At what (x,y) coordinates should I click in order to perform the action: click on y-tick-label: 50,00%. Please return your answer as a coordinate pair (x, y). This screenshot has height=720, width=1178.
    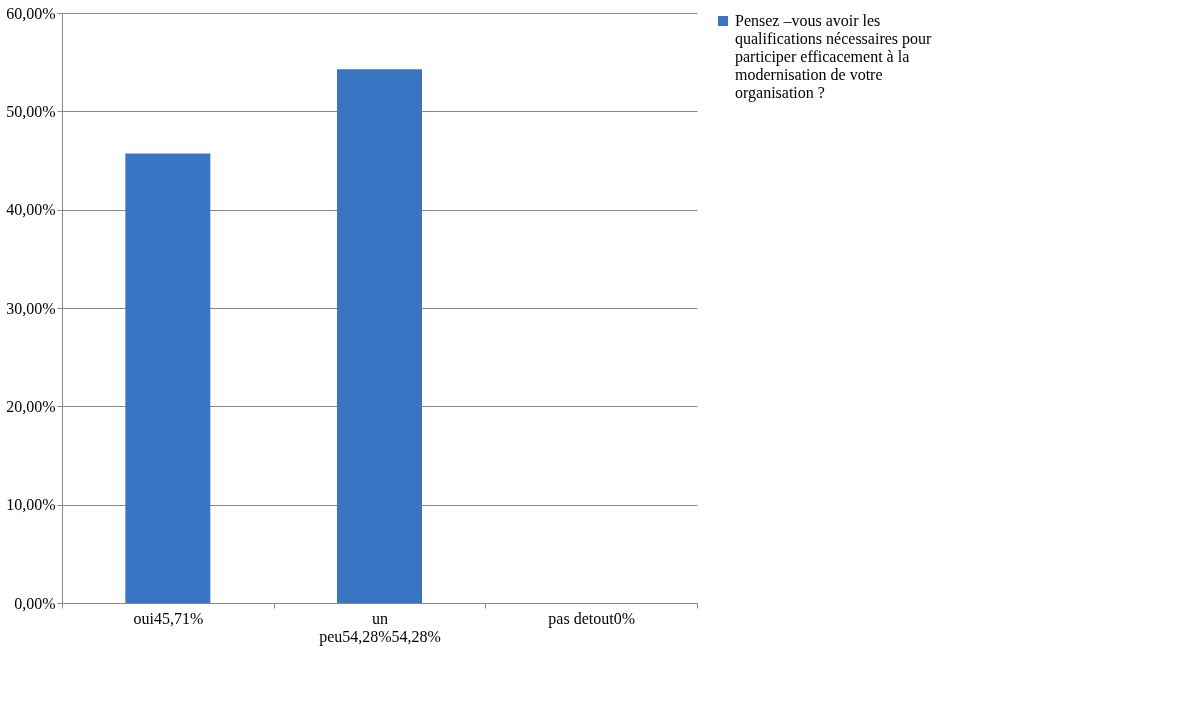
    Looking at the image, I should click on (31, 111).